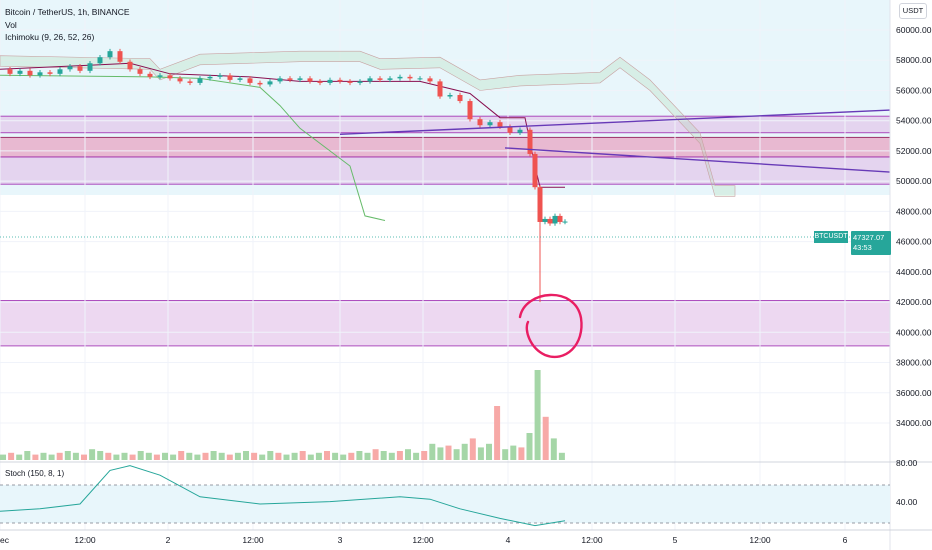 This screenshot has height=550, width=932. What do you see at coordinates (35, 473) in the screenshot?
I see `stoch-label: Stoch (150, 8, 1)` at bounding box center [35, 473].